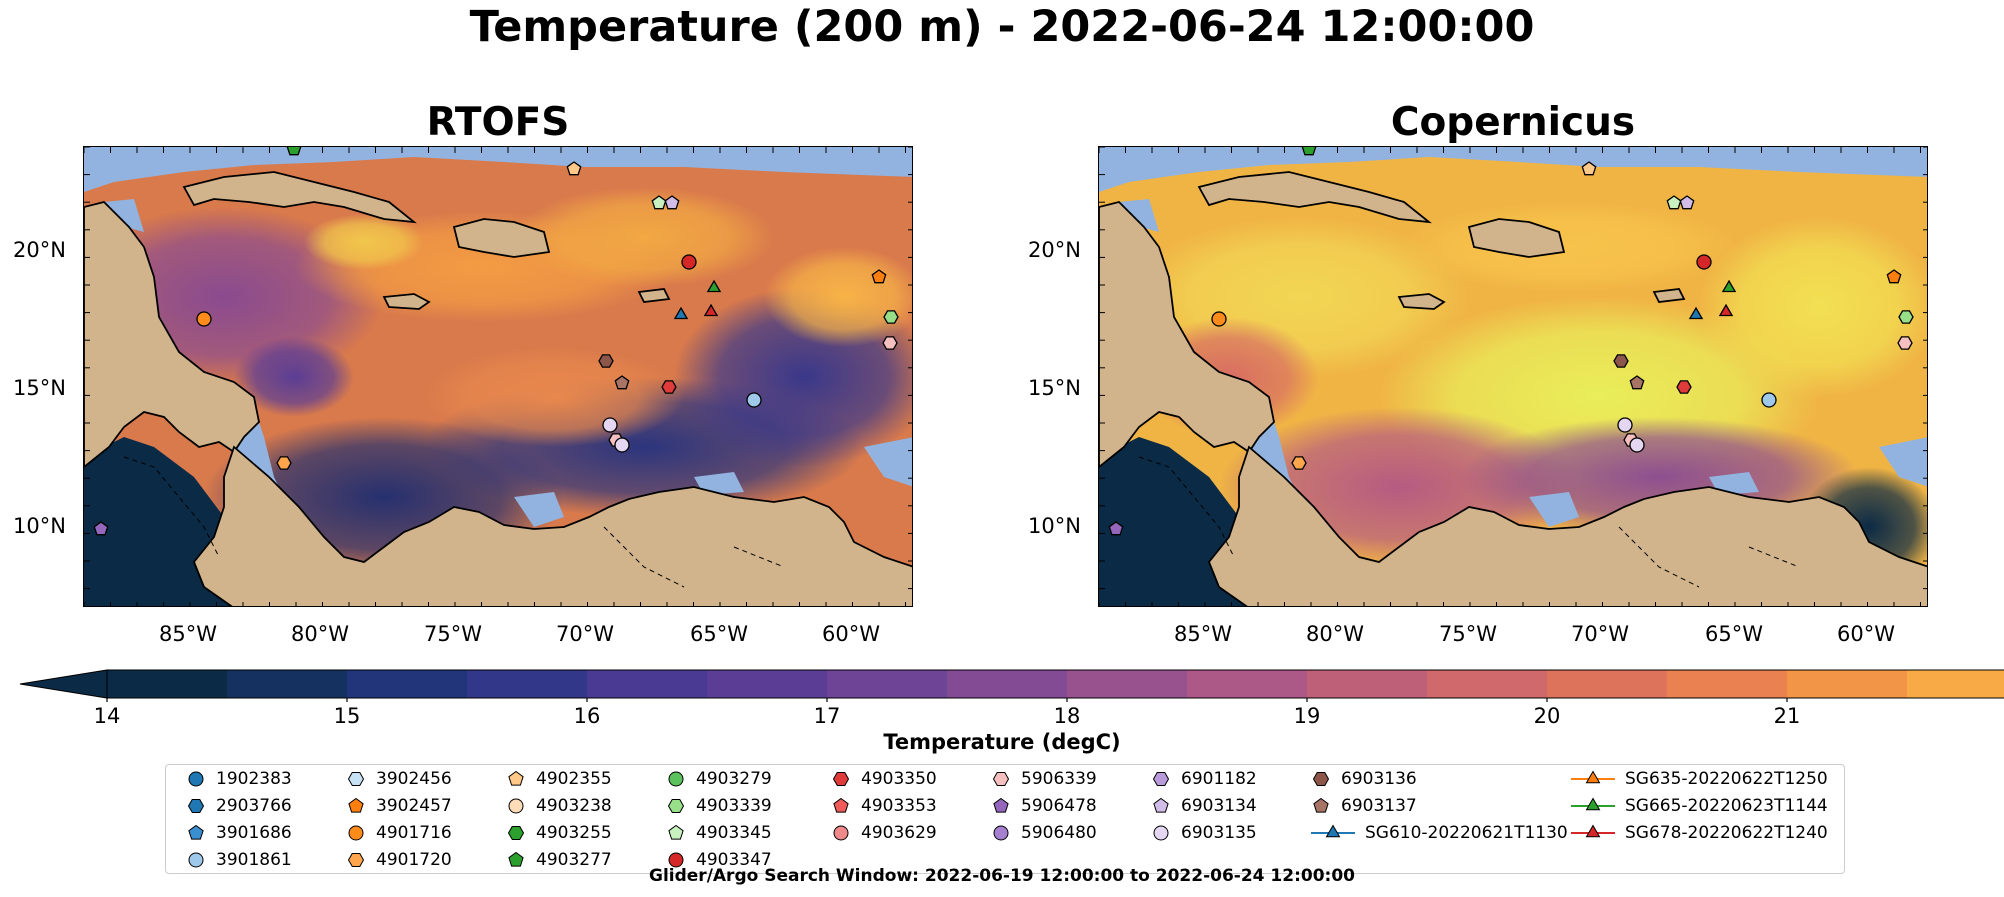 This screenshot has width=2004, height=897. Describe the element at coordinates (1219, 833) in the screenshot. I see `legend-label: 6903135` at that location.